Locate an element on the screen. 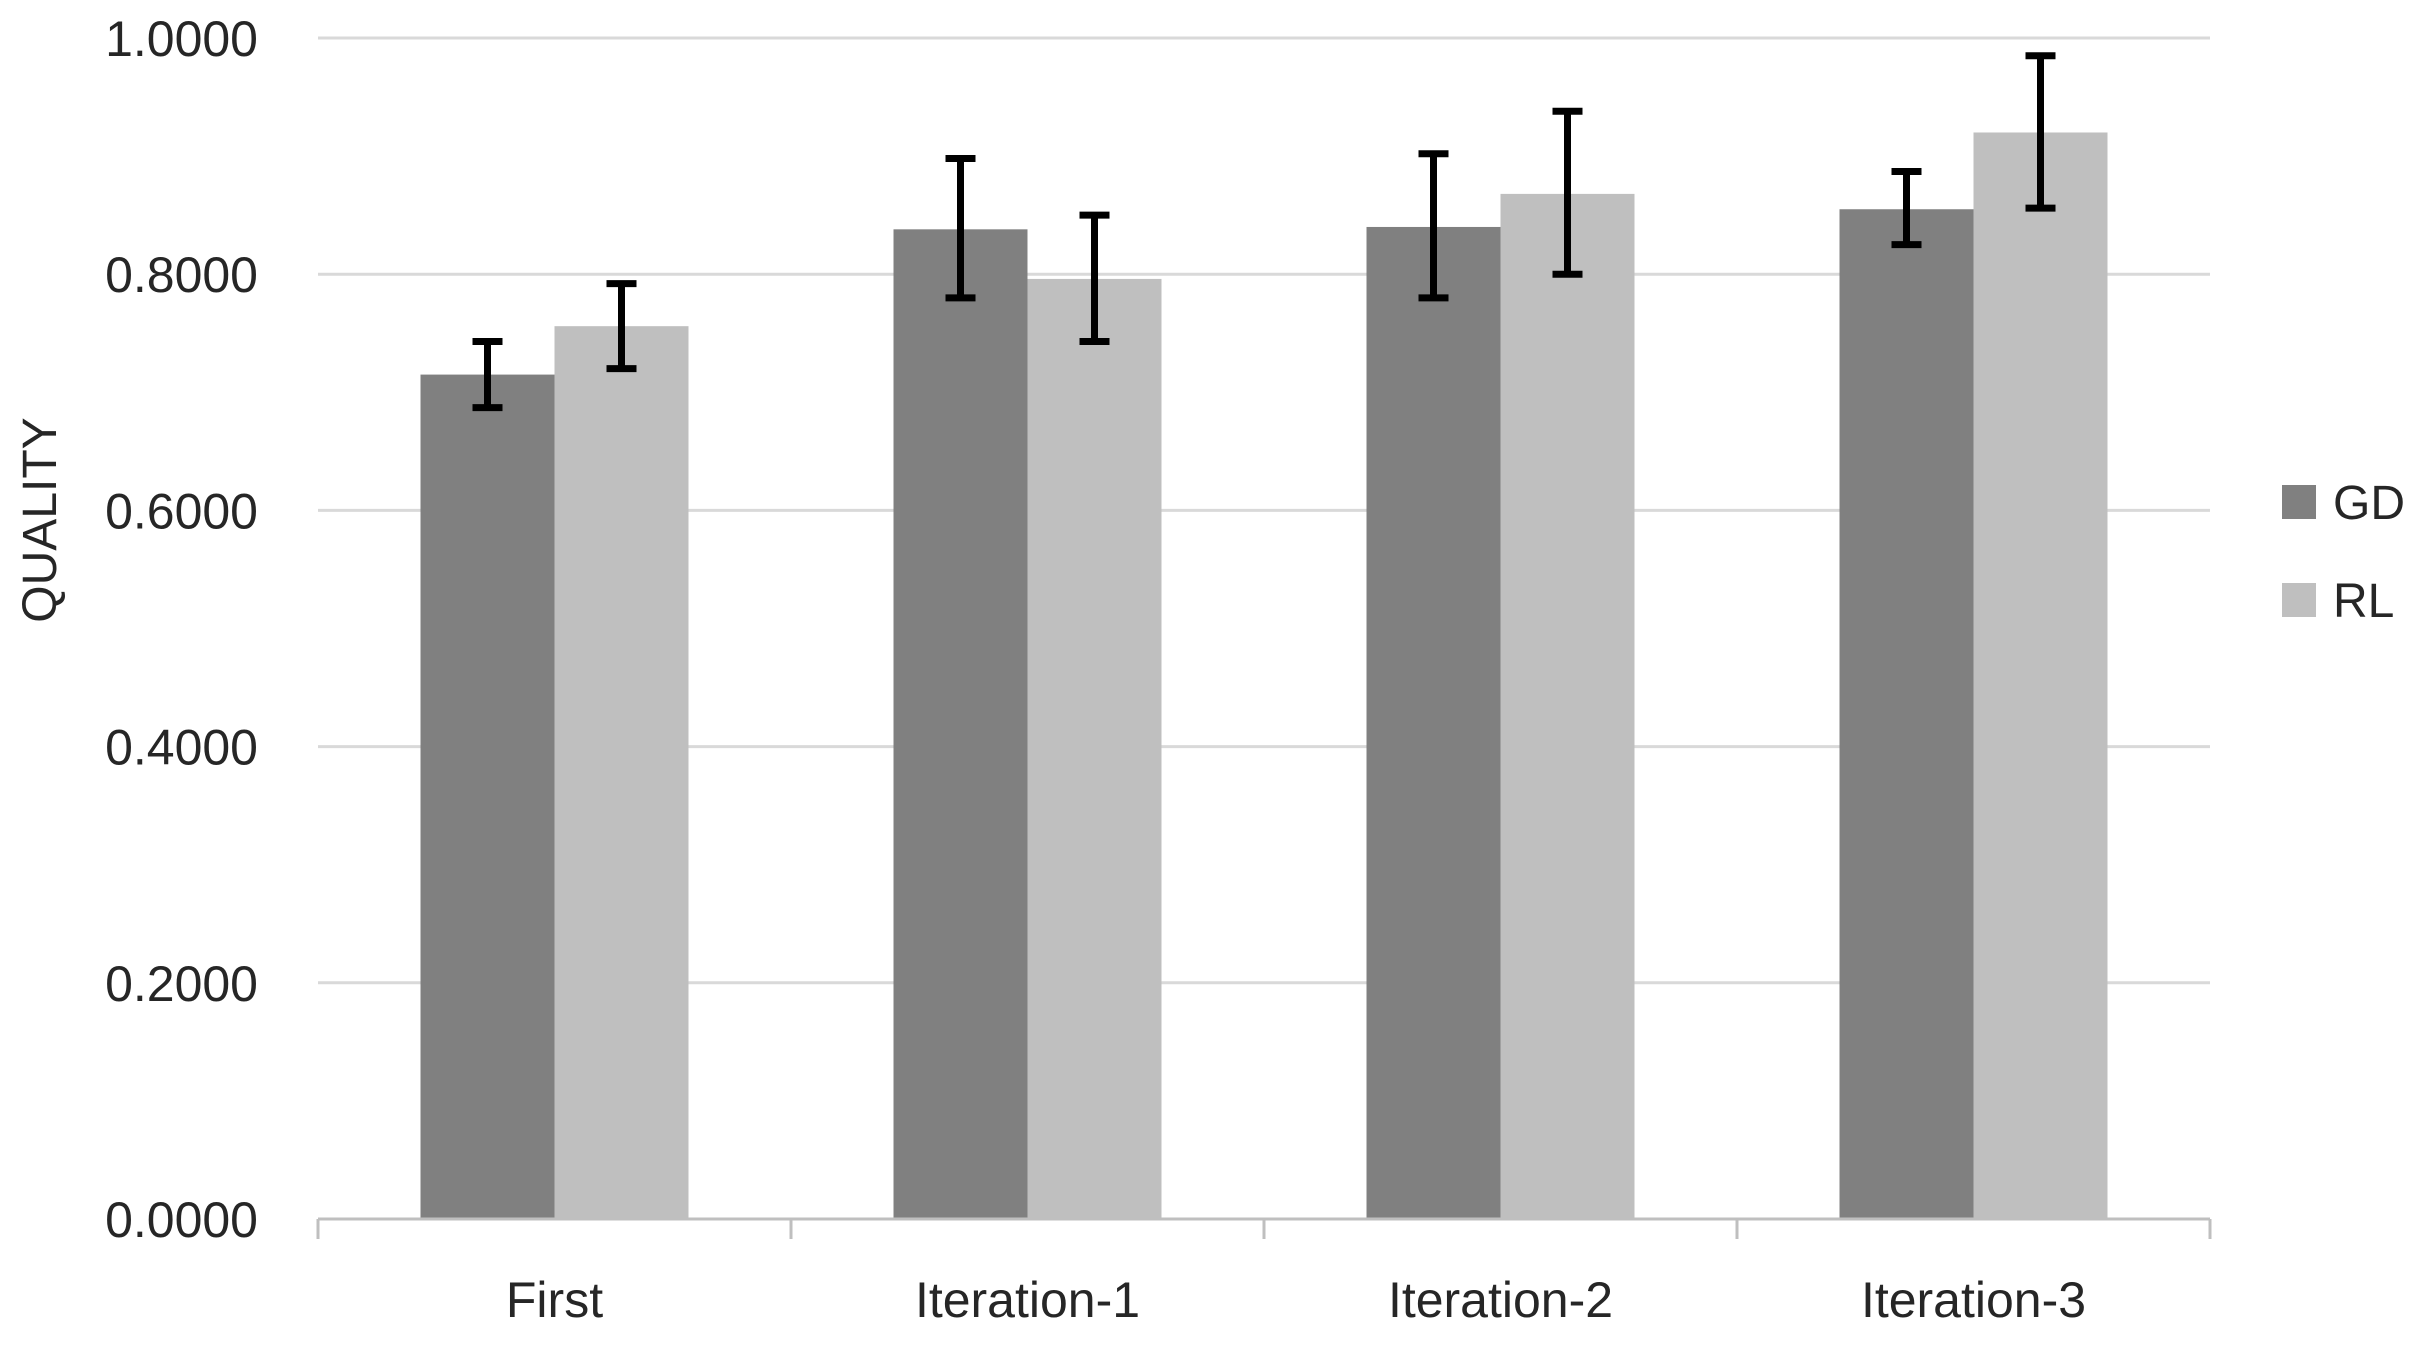 The height and width of the screenshot is (1347, 2416). x-axis is located at coordinates (1264, 1228).